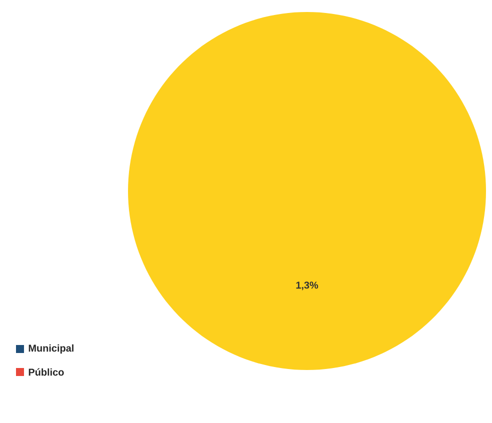 The height and width of the screenshot is (423, 492). What do you see at coordinates (307, 286) in the screenshot?
I see `data-label: 1,3%` at bounding box center [307, 286].